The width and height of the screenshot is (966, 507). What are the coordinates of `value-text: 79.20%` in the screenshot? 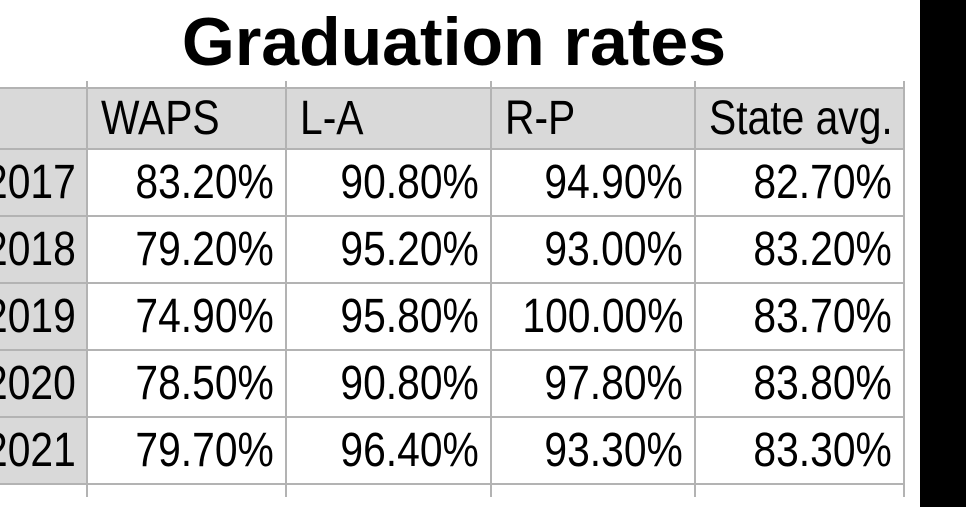 It's located at (204, 249).